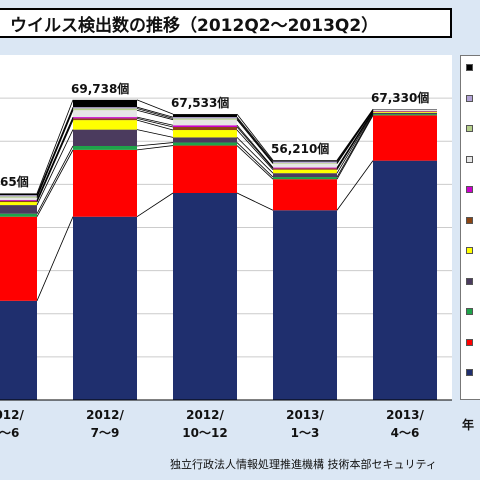  Describe the element at coordinates (305, 195) in the screenshot. I see `bar-segment-s2-c4` at that location.